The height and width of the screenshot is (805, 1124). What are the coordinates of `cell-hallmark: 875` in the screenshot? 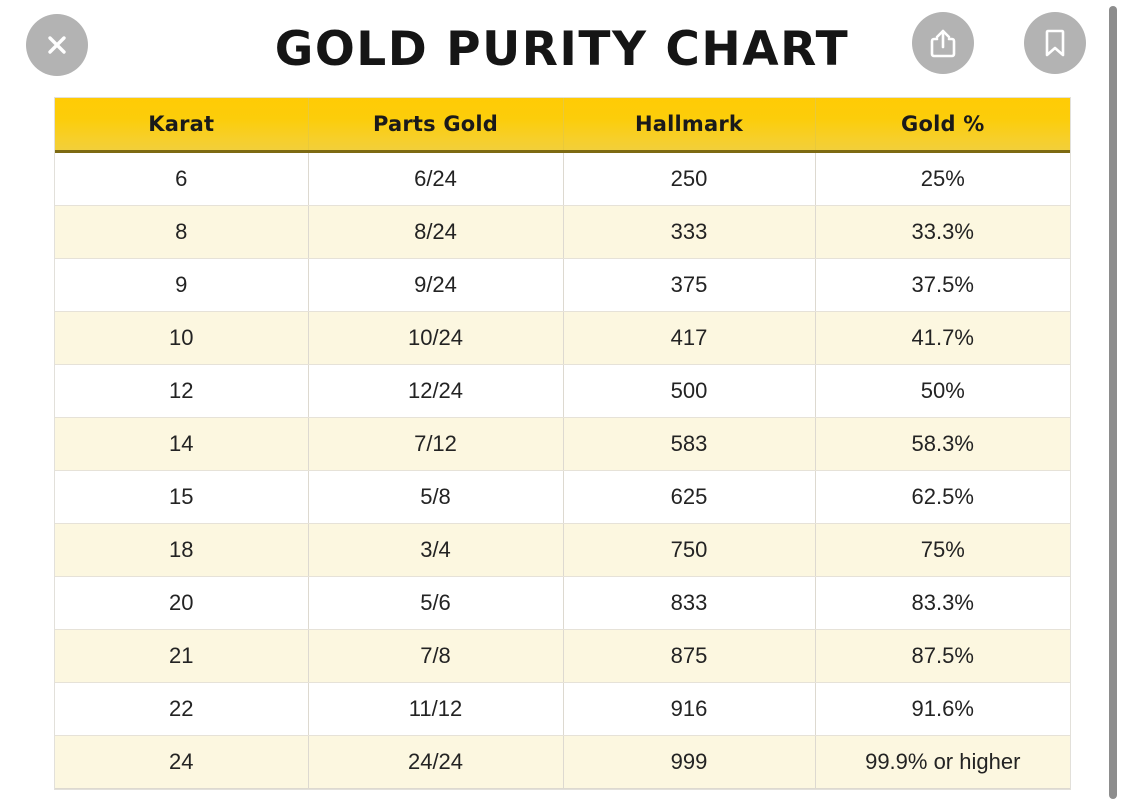 It's located at (689, 656).